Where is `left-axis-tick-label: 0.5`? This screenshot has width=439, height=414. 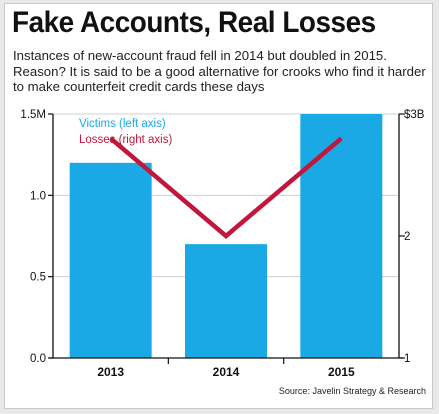 left-axis-tick-label: 0.5 is located at coordinates (38, 278).